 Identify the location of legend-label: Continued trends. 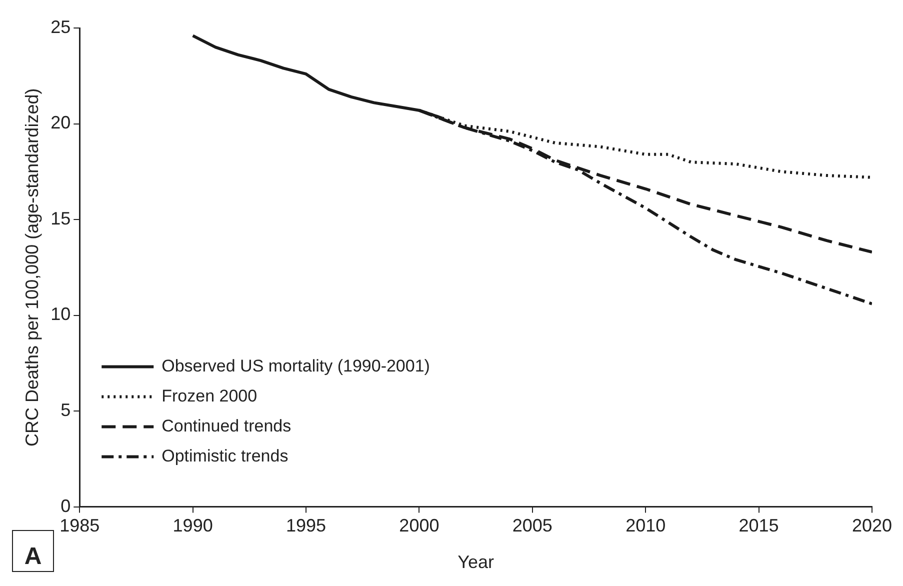
(227, 426).